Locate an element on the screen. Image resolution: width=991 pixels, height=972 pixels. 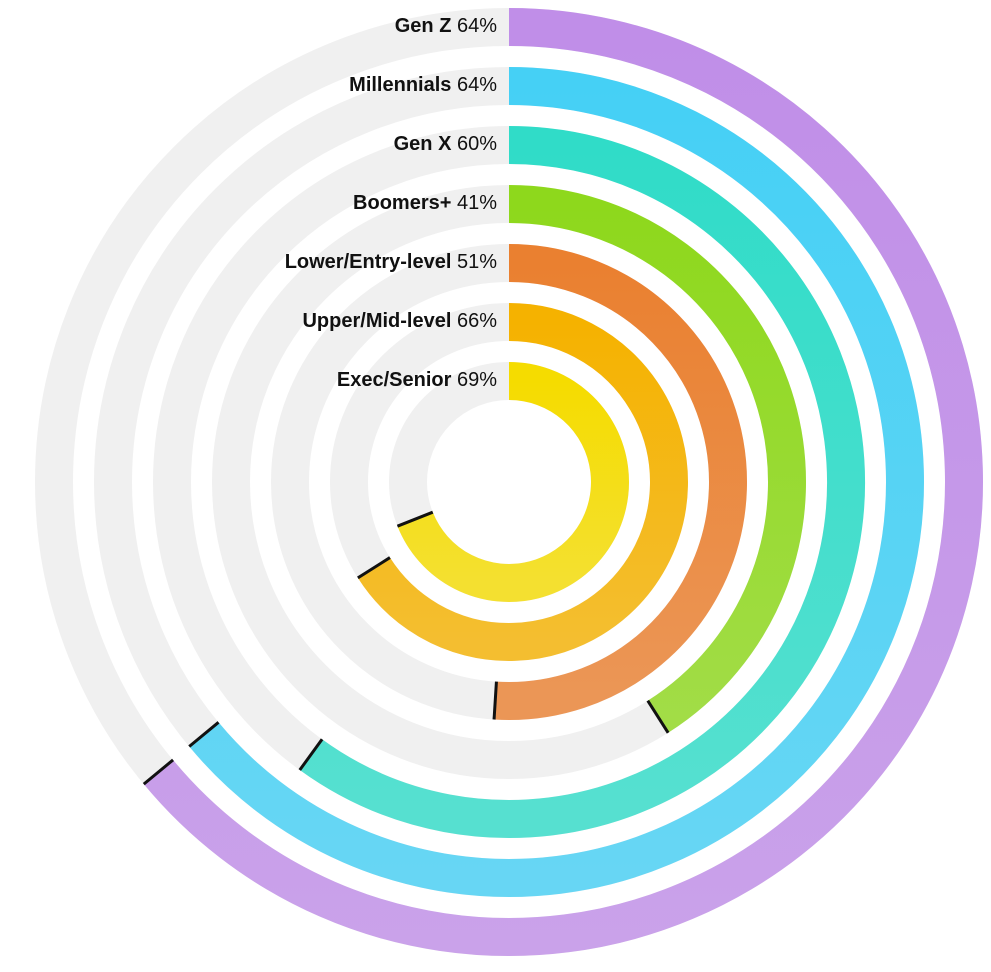
bar-label: Exec/Senior 69% is located at coordinates (417, 380).